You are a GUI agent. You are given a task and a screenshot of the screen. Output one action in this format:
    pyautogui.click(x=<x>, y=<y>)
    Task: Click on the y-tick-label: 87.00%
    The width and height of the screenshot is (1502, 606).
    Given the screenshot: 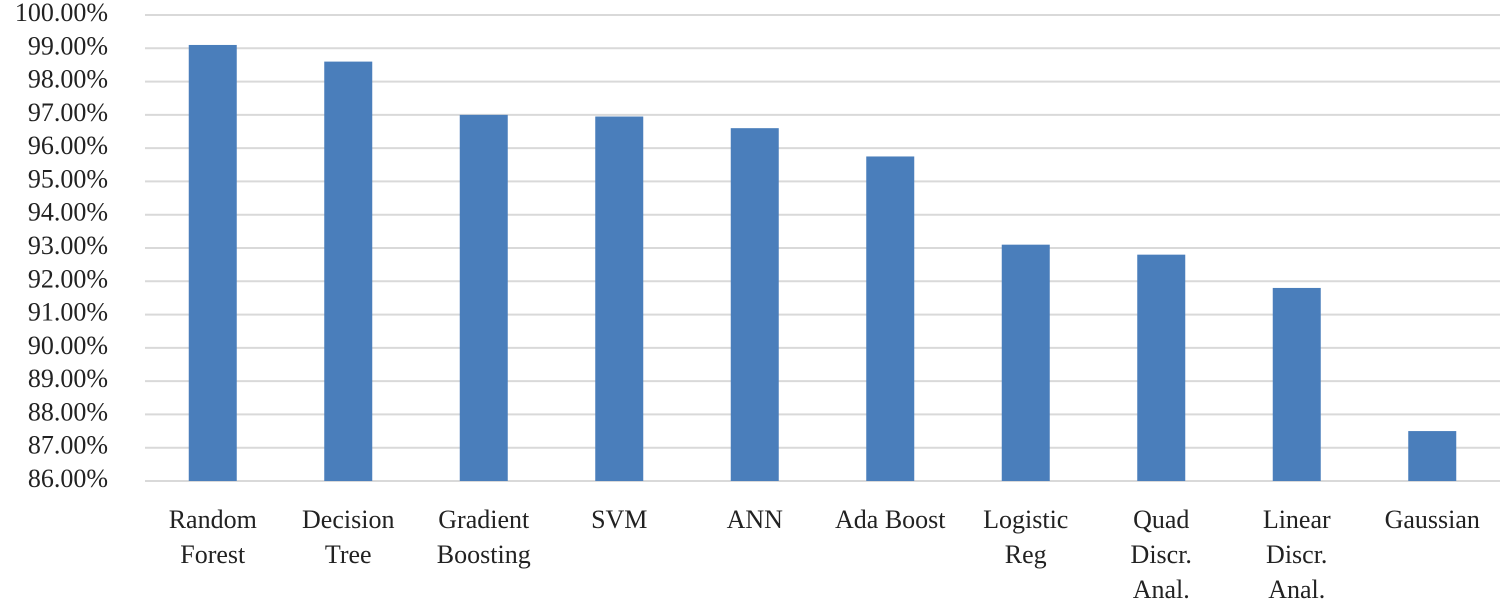 What is the action you would take?
    pyautogui.click(x=68, y=445)
    